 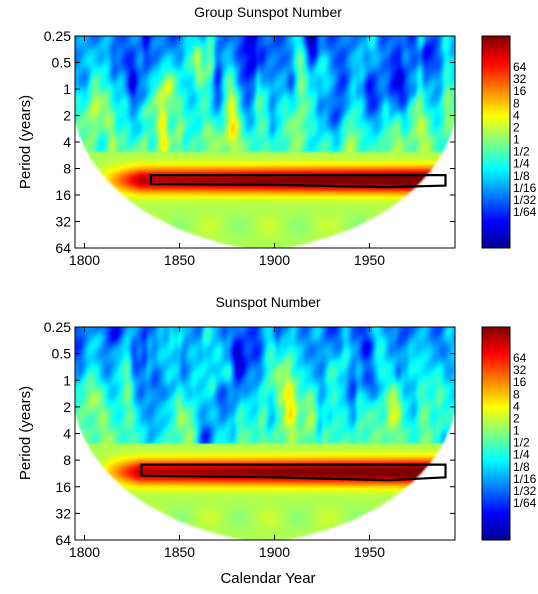 What do you see at coordinates (268, 12) in the screenshot?
I see `panel-title: Group Sunspot Number` at bounding box center [268, 12].